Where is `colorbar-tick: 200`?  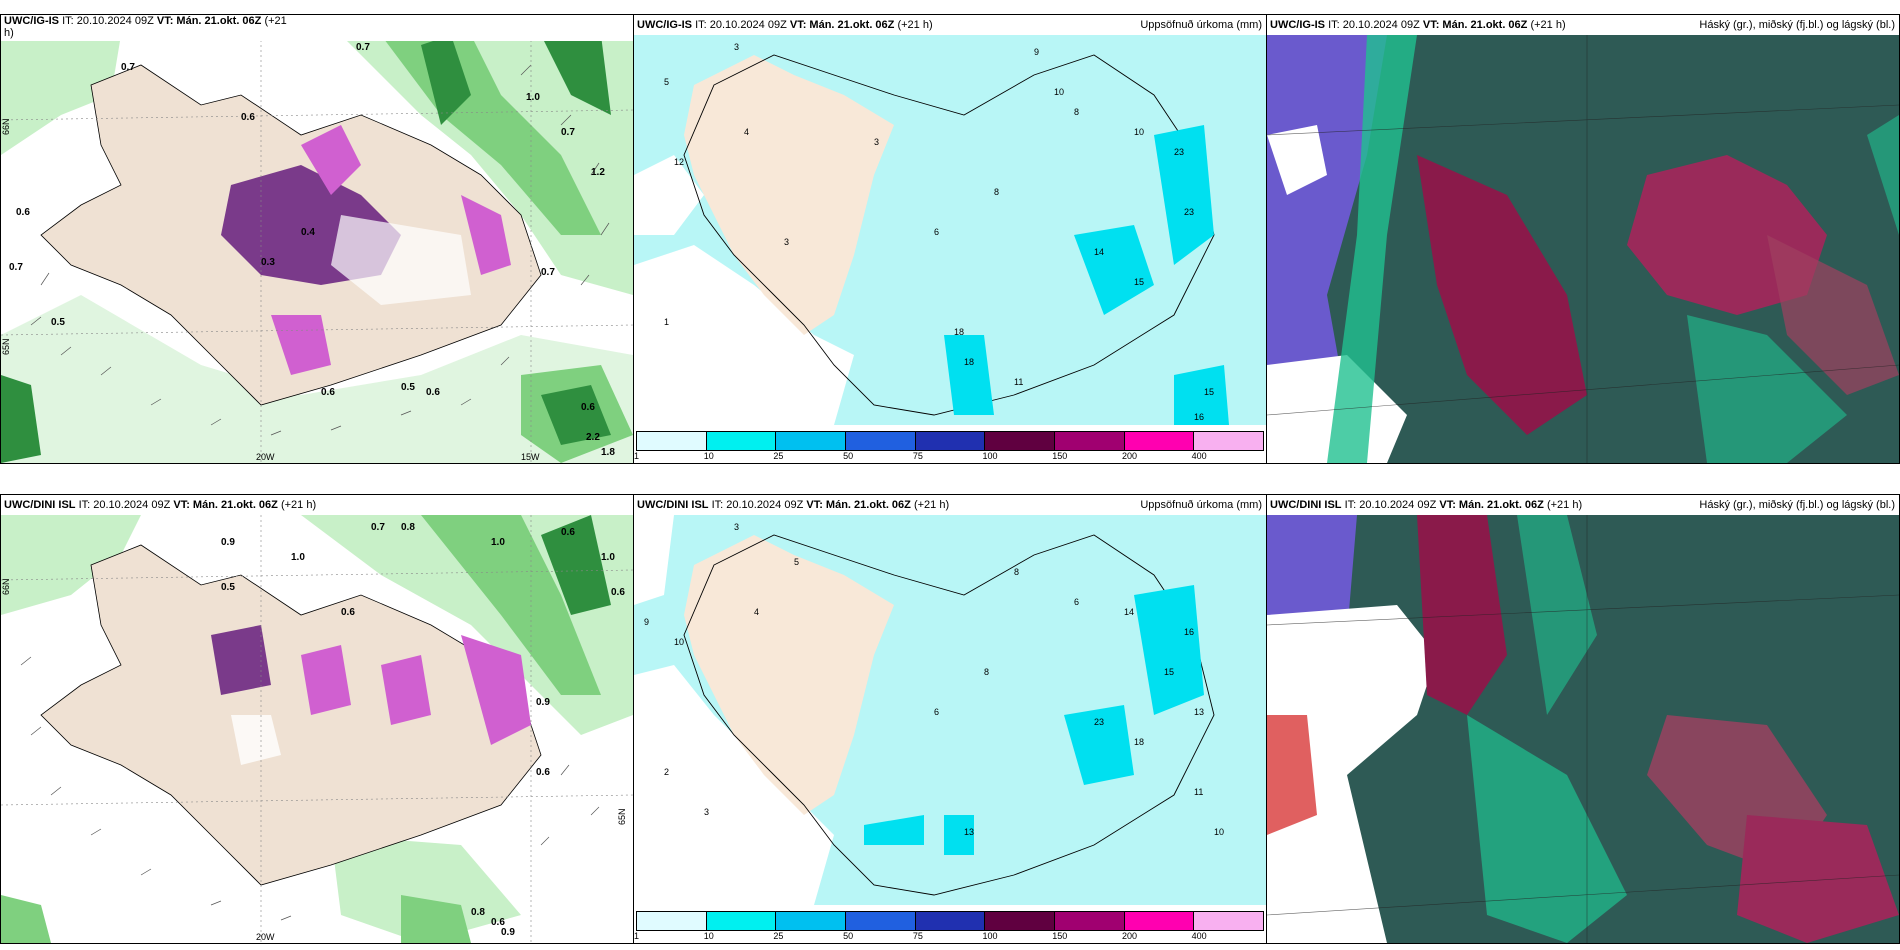
colorbar-tick: 200 is located at coordinates (1129, 456).